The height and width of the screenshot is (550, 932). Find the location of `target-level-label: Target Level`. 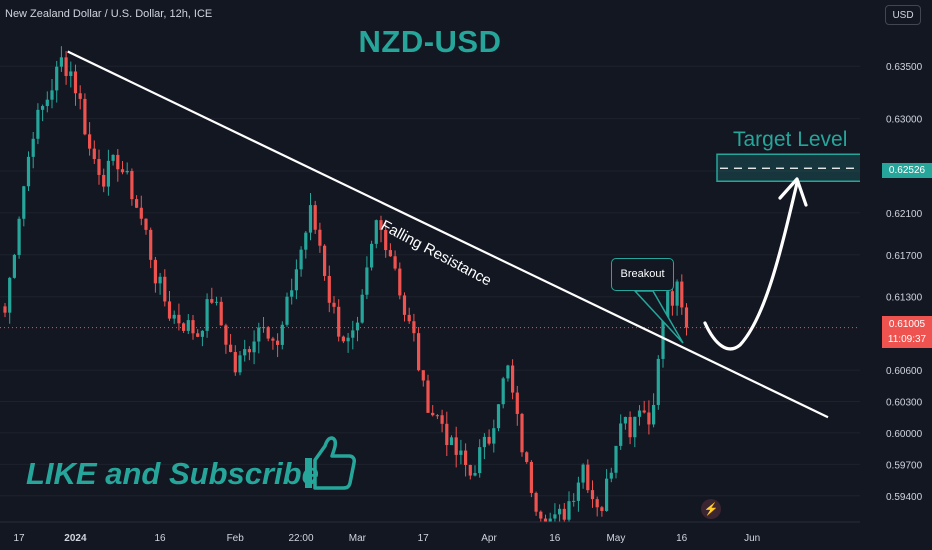

target-level-label: Target Level is located at coordinates (790, 139).